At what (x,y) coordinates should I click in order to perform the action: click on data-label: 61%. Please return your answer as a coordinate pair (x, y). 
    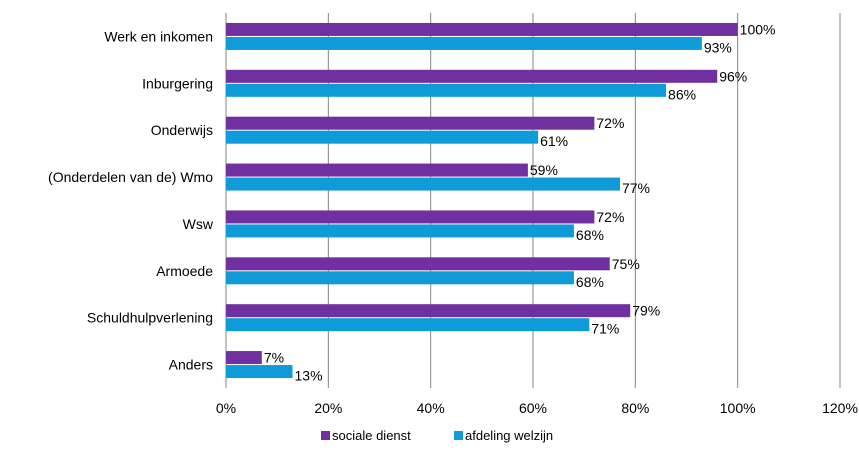
    Looking at the image, I should click on (554, 141).